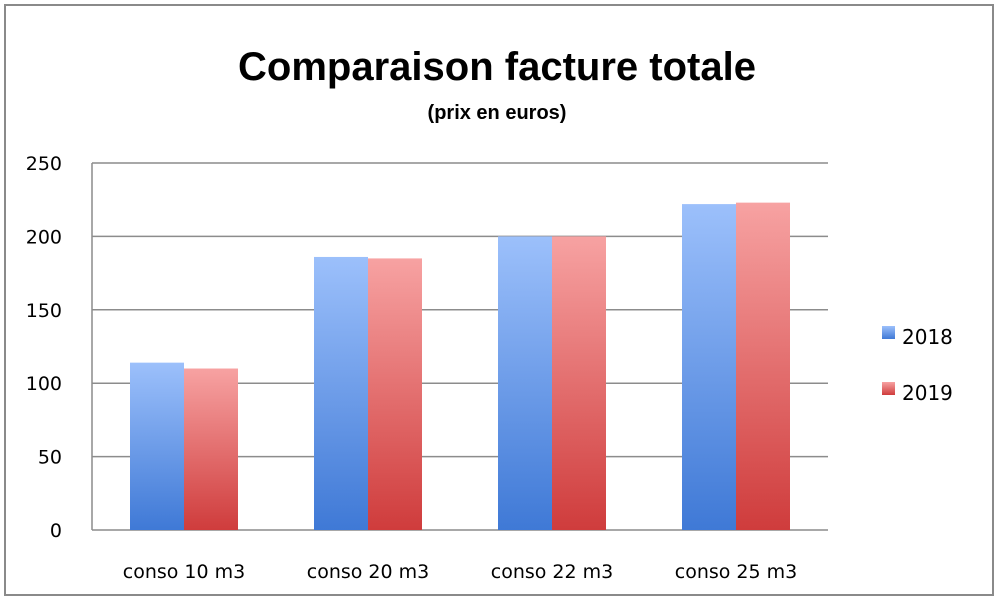 The width and height of the screenshot is (1000, 602). I want to click on y-tick-label-250: 250, so click(44, 164).